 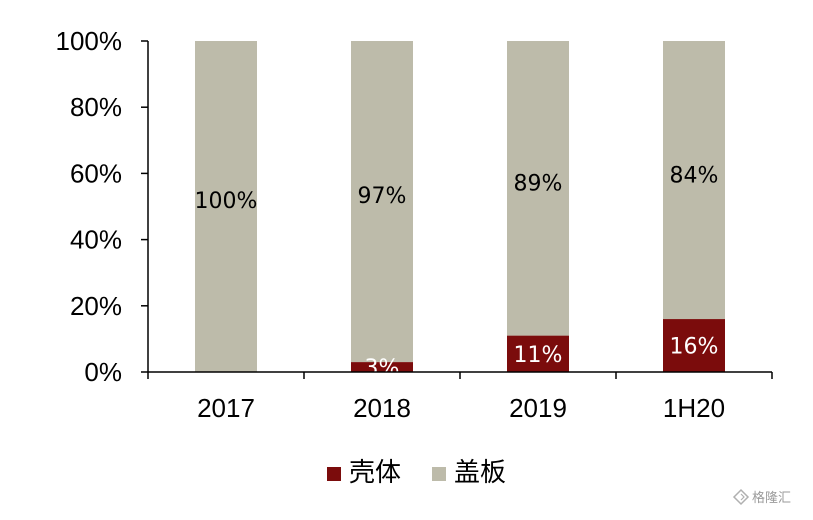 I want to click on bar-cover-2017, so click(x=226, y=206).